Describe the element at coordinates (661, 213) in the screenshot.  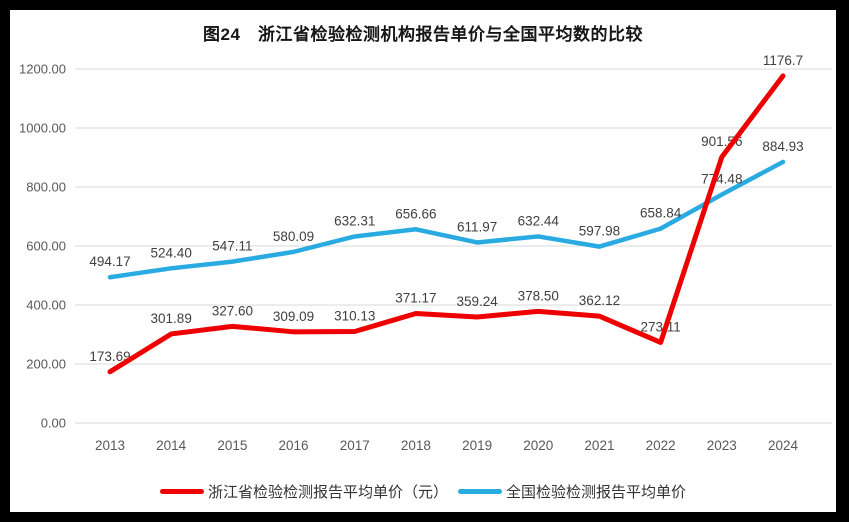
I see `national-data-label: 658.84` at that location.